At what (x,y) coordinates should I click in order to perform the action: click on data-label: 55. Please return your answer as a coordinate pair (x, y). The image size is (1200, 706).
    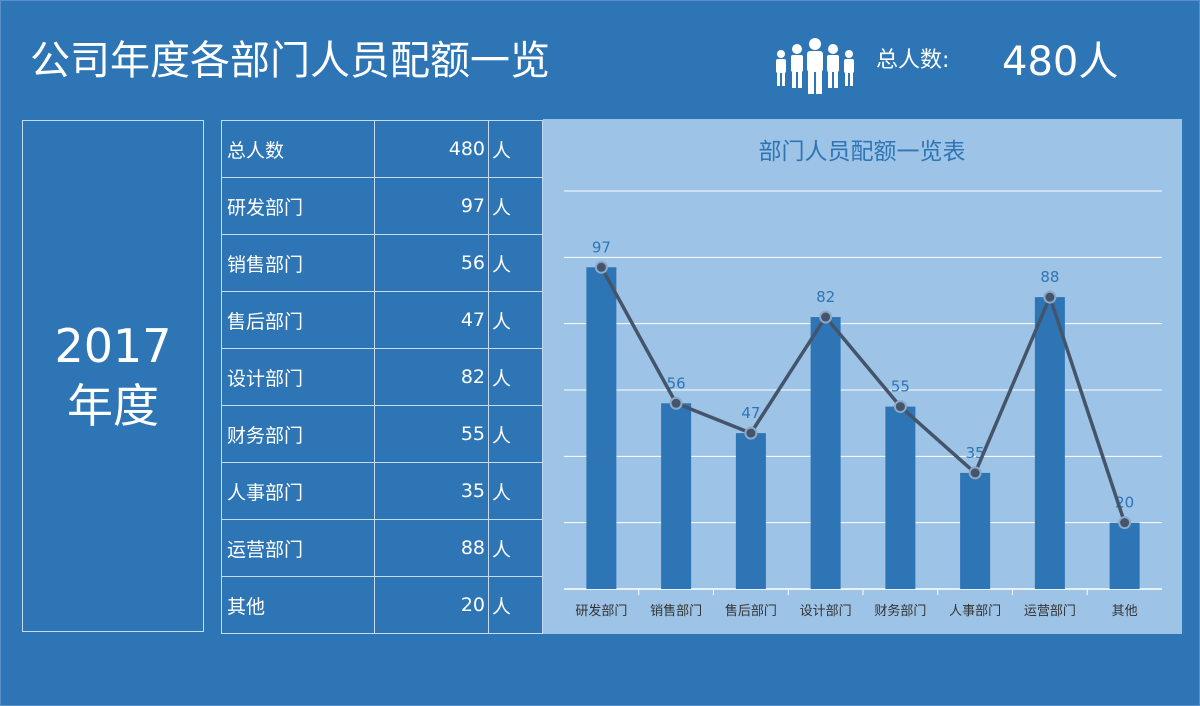
    Looking at the image, I should click on (900, 387).